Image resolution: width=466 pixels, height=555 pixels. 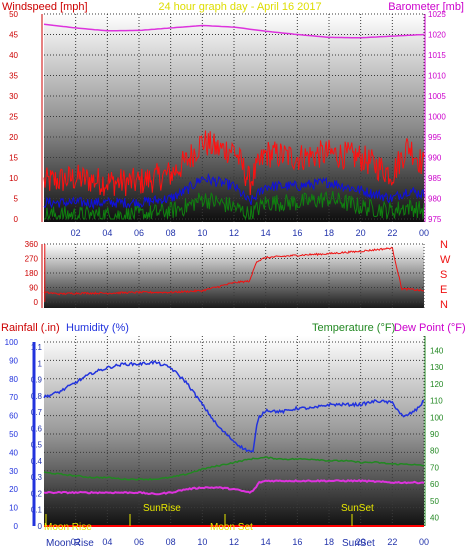 I want to click on barometer-tick-label: 1010, so click(x=437, y=76).